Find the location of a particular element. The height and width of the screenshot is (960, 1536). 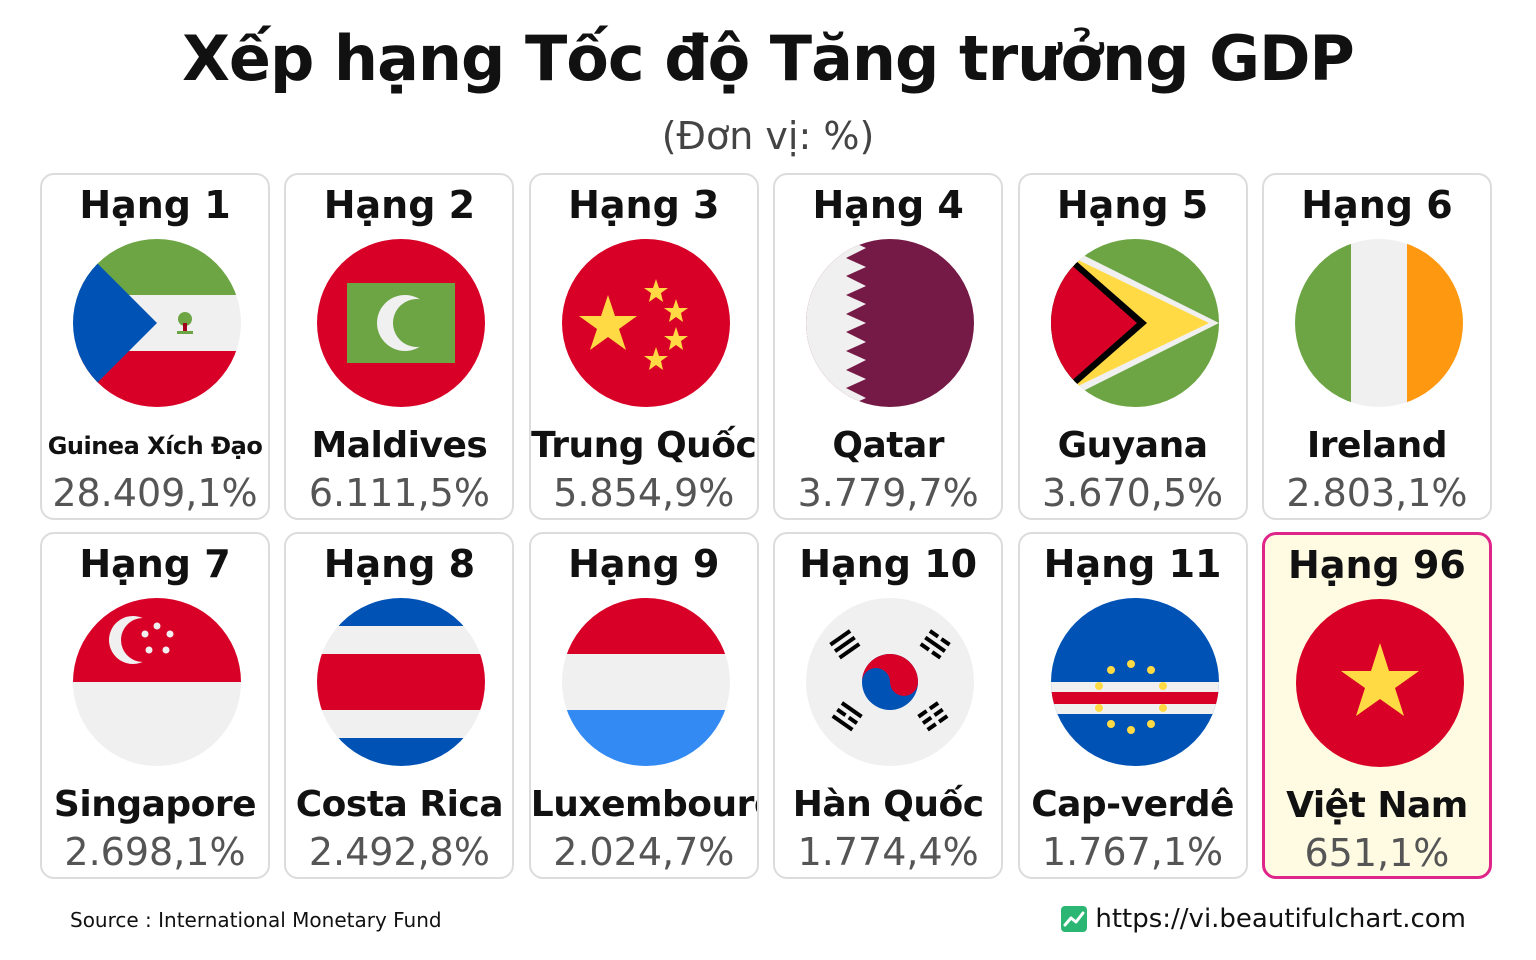

growth-value: 651,1% is located at coordinates (1377, 853).